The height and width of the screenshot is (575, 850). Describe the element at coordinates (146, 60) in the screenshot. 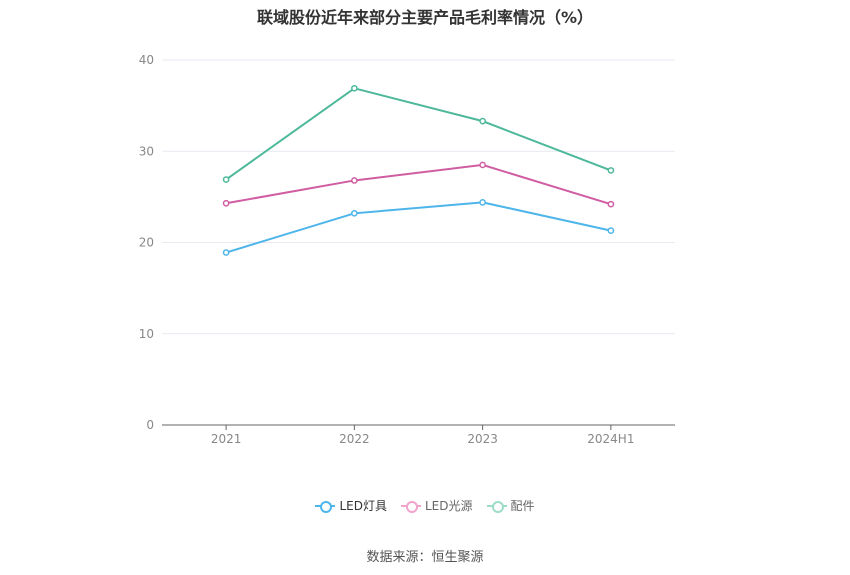

I see `y-tick-label: 40` at that location.